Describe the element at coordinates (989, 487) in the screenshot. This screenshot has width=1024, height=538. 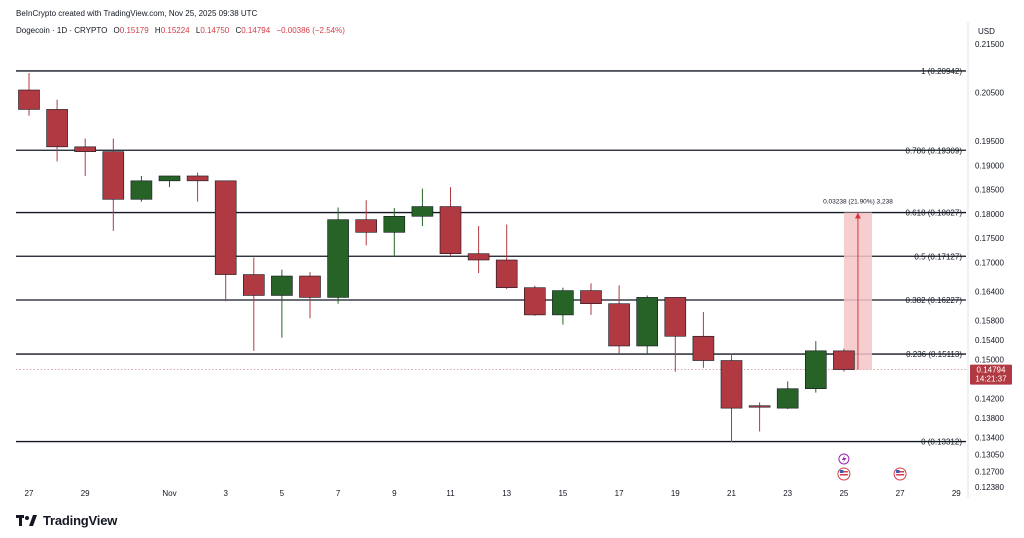
I see `y-tick-label: 0.12380` at that location.